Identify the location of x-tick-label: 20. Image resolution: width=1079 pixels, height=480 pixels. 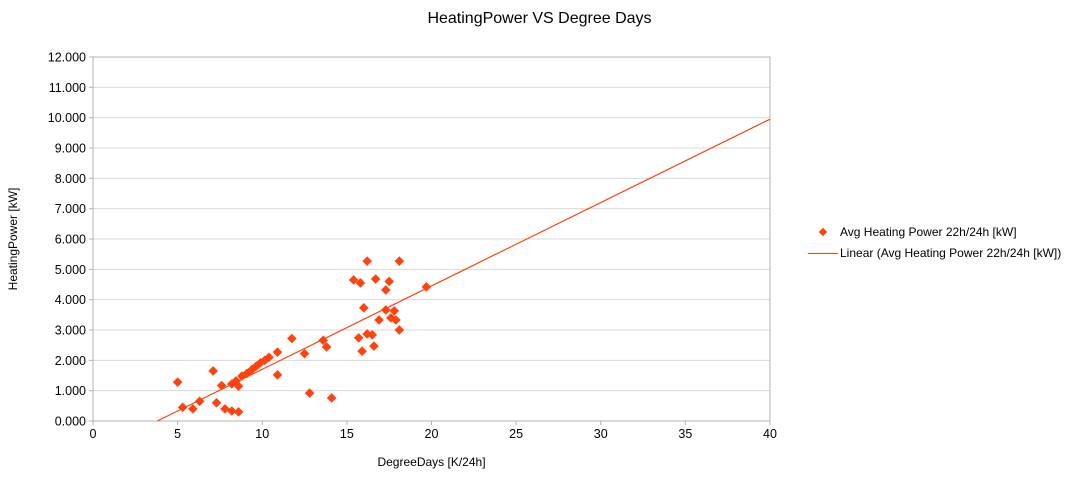
(432, 434).